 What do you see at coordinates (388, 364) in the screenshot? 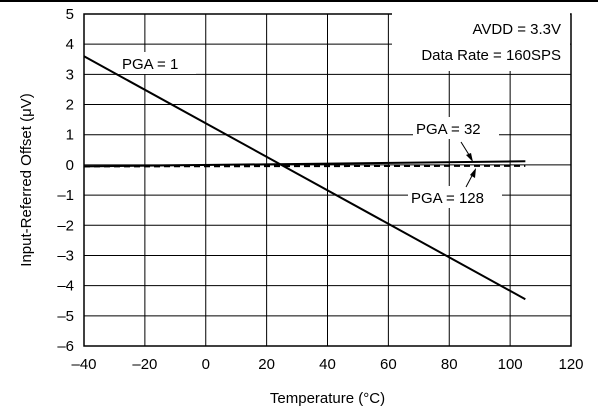
I see `x-tick-label: 60` at bounding box center [388, 364].